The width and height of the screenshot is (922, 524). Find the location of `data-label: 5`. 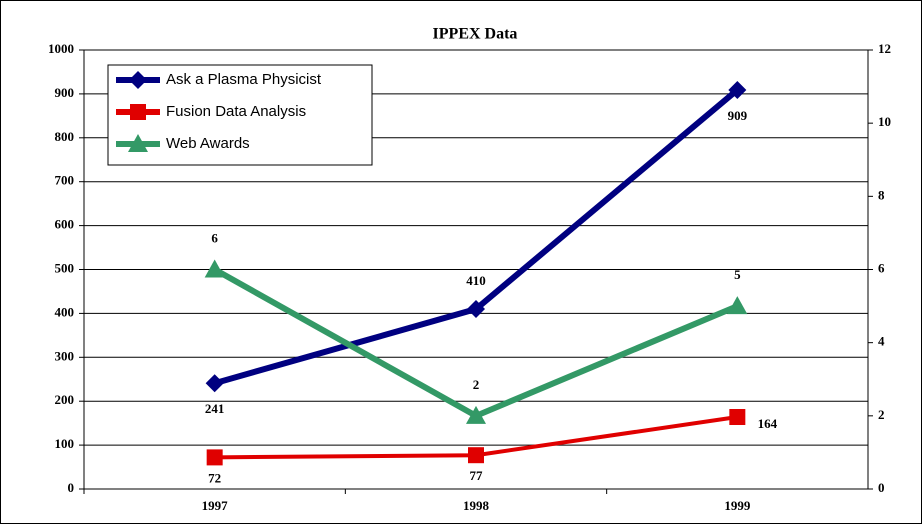

data-label: 5 is located at coordinates (737, 274).